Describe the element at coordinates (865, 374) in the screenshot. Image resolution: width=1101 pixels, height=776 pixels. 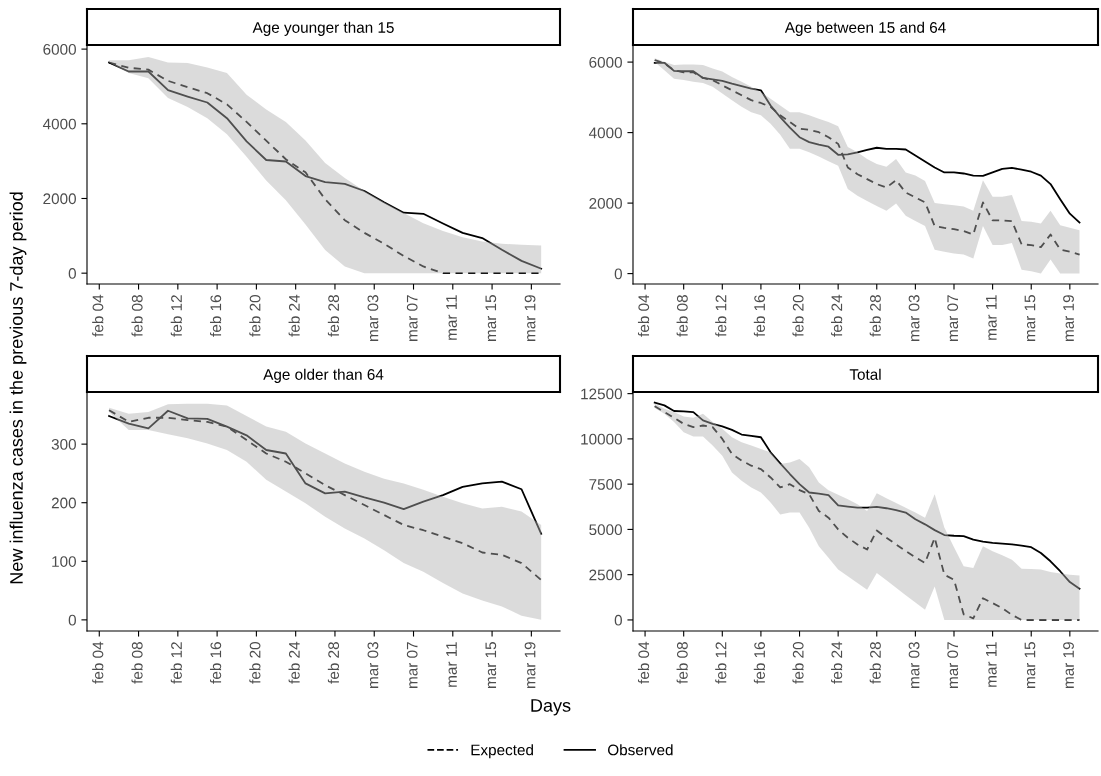
I see `chart-title: Total` at that location.